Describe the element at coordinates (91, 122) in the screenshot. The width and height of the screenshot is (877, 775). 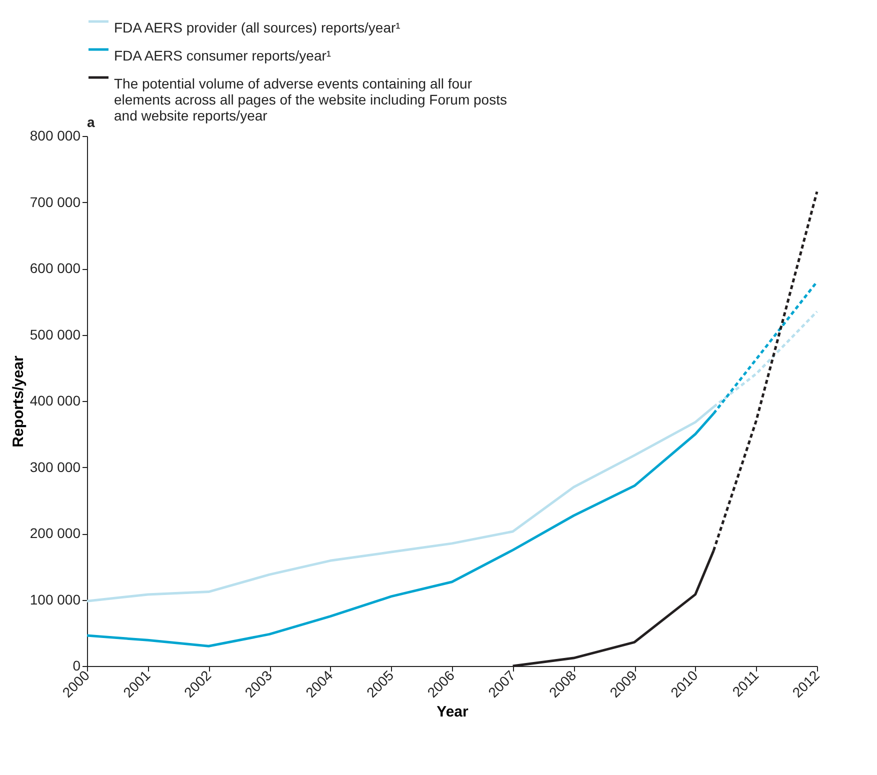
I see `text: a` at that location.